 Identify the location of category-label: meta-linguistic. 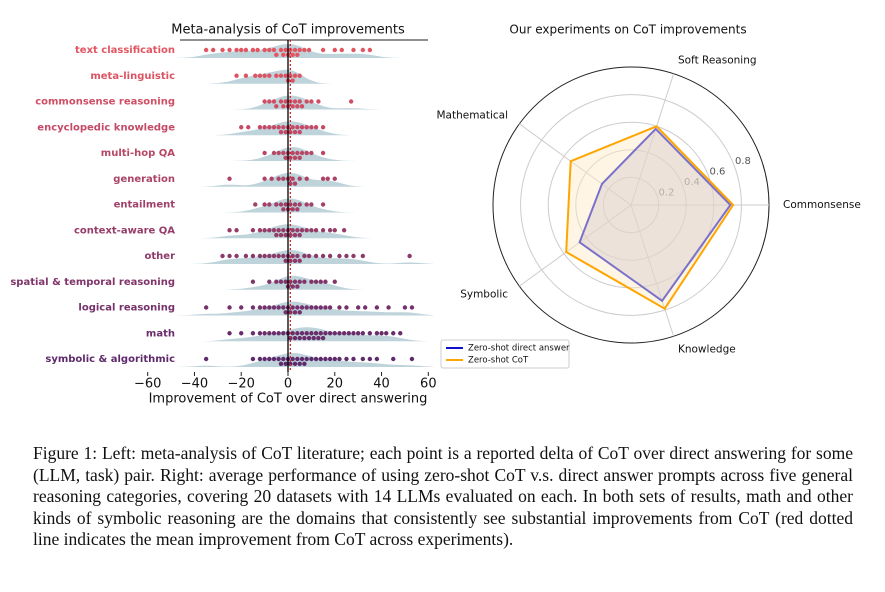
(132, 76).